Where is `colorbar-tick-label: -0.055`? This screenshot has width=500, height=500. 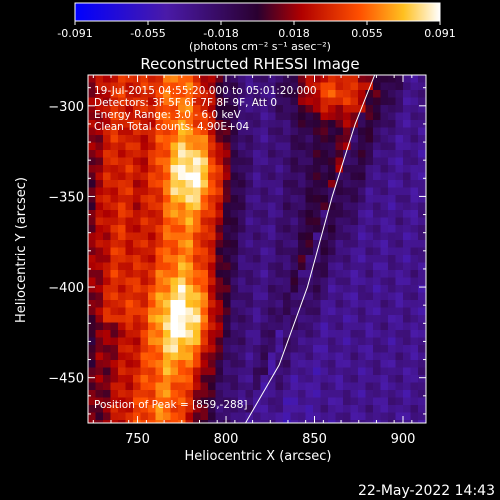 colorbar-tick-label: -0.055 is located at coordinates (147, 33).